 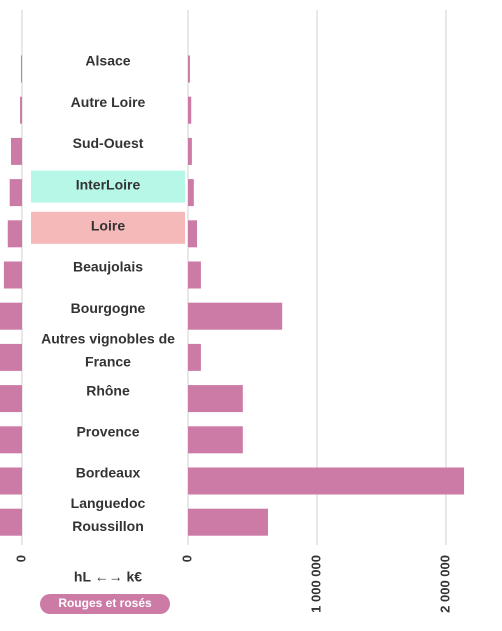 What do you see at coordinates (108, 473) in the screenshot?
I see `category-label: Bordeaux` at bounding box center [108, 473].